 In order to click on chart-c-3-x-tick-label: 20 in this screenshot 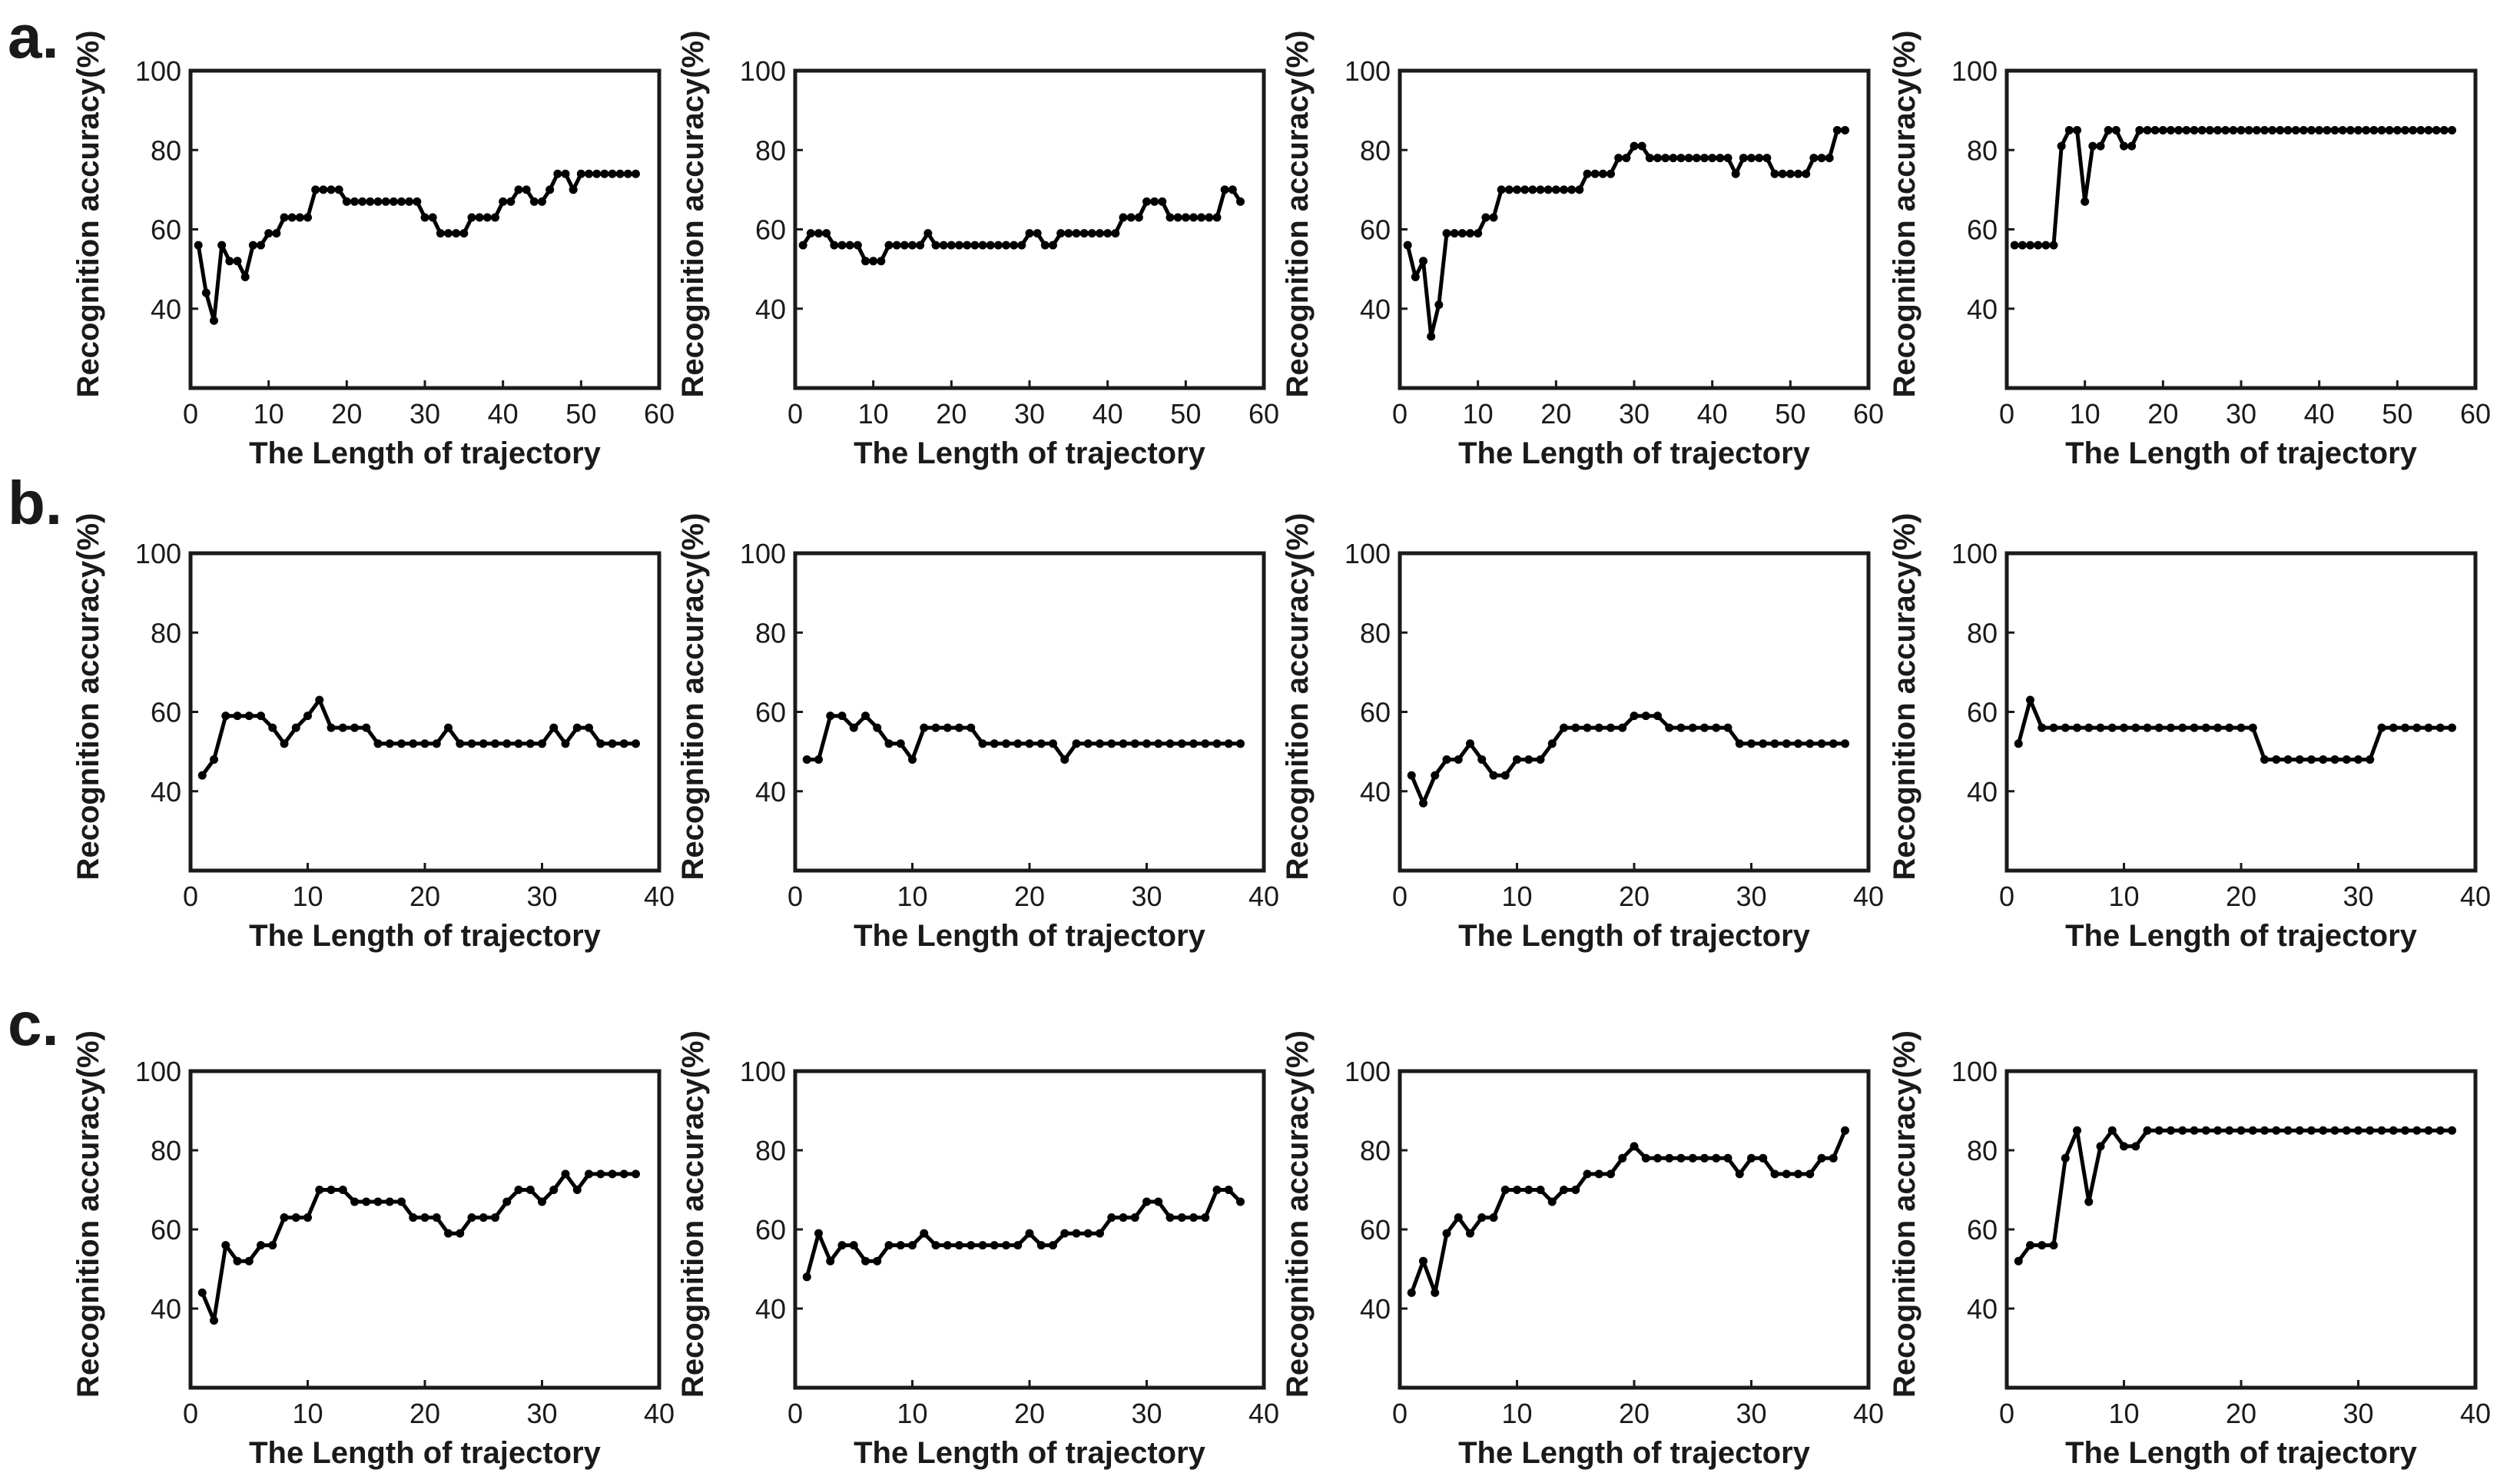, I will do `click(1634, 1413)`.